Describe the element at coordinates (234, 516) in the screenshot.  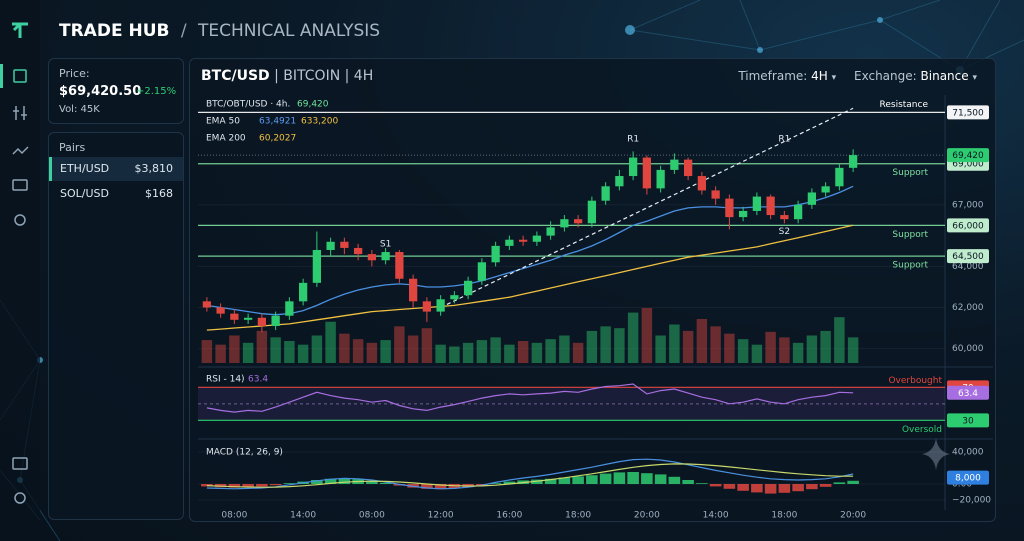
I see `x-tick-label: 08:00` at that location.